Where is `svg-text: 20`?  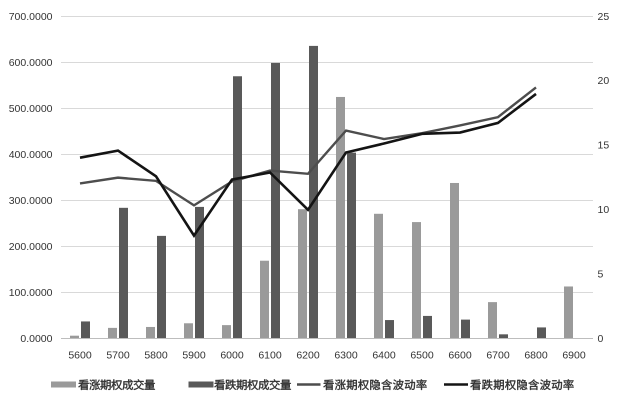
svg-text: 20 is located at coordinates (604, 81).